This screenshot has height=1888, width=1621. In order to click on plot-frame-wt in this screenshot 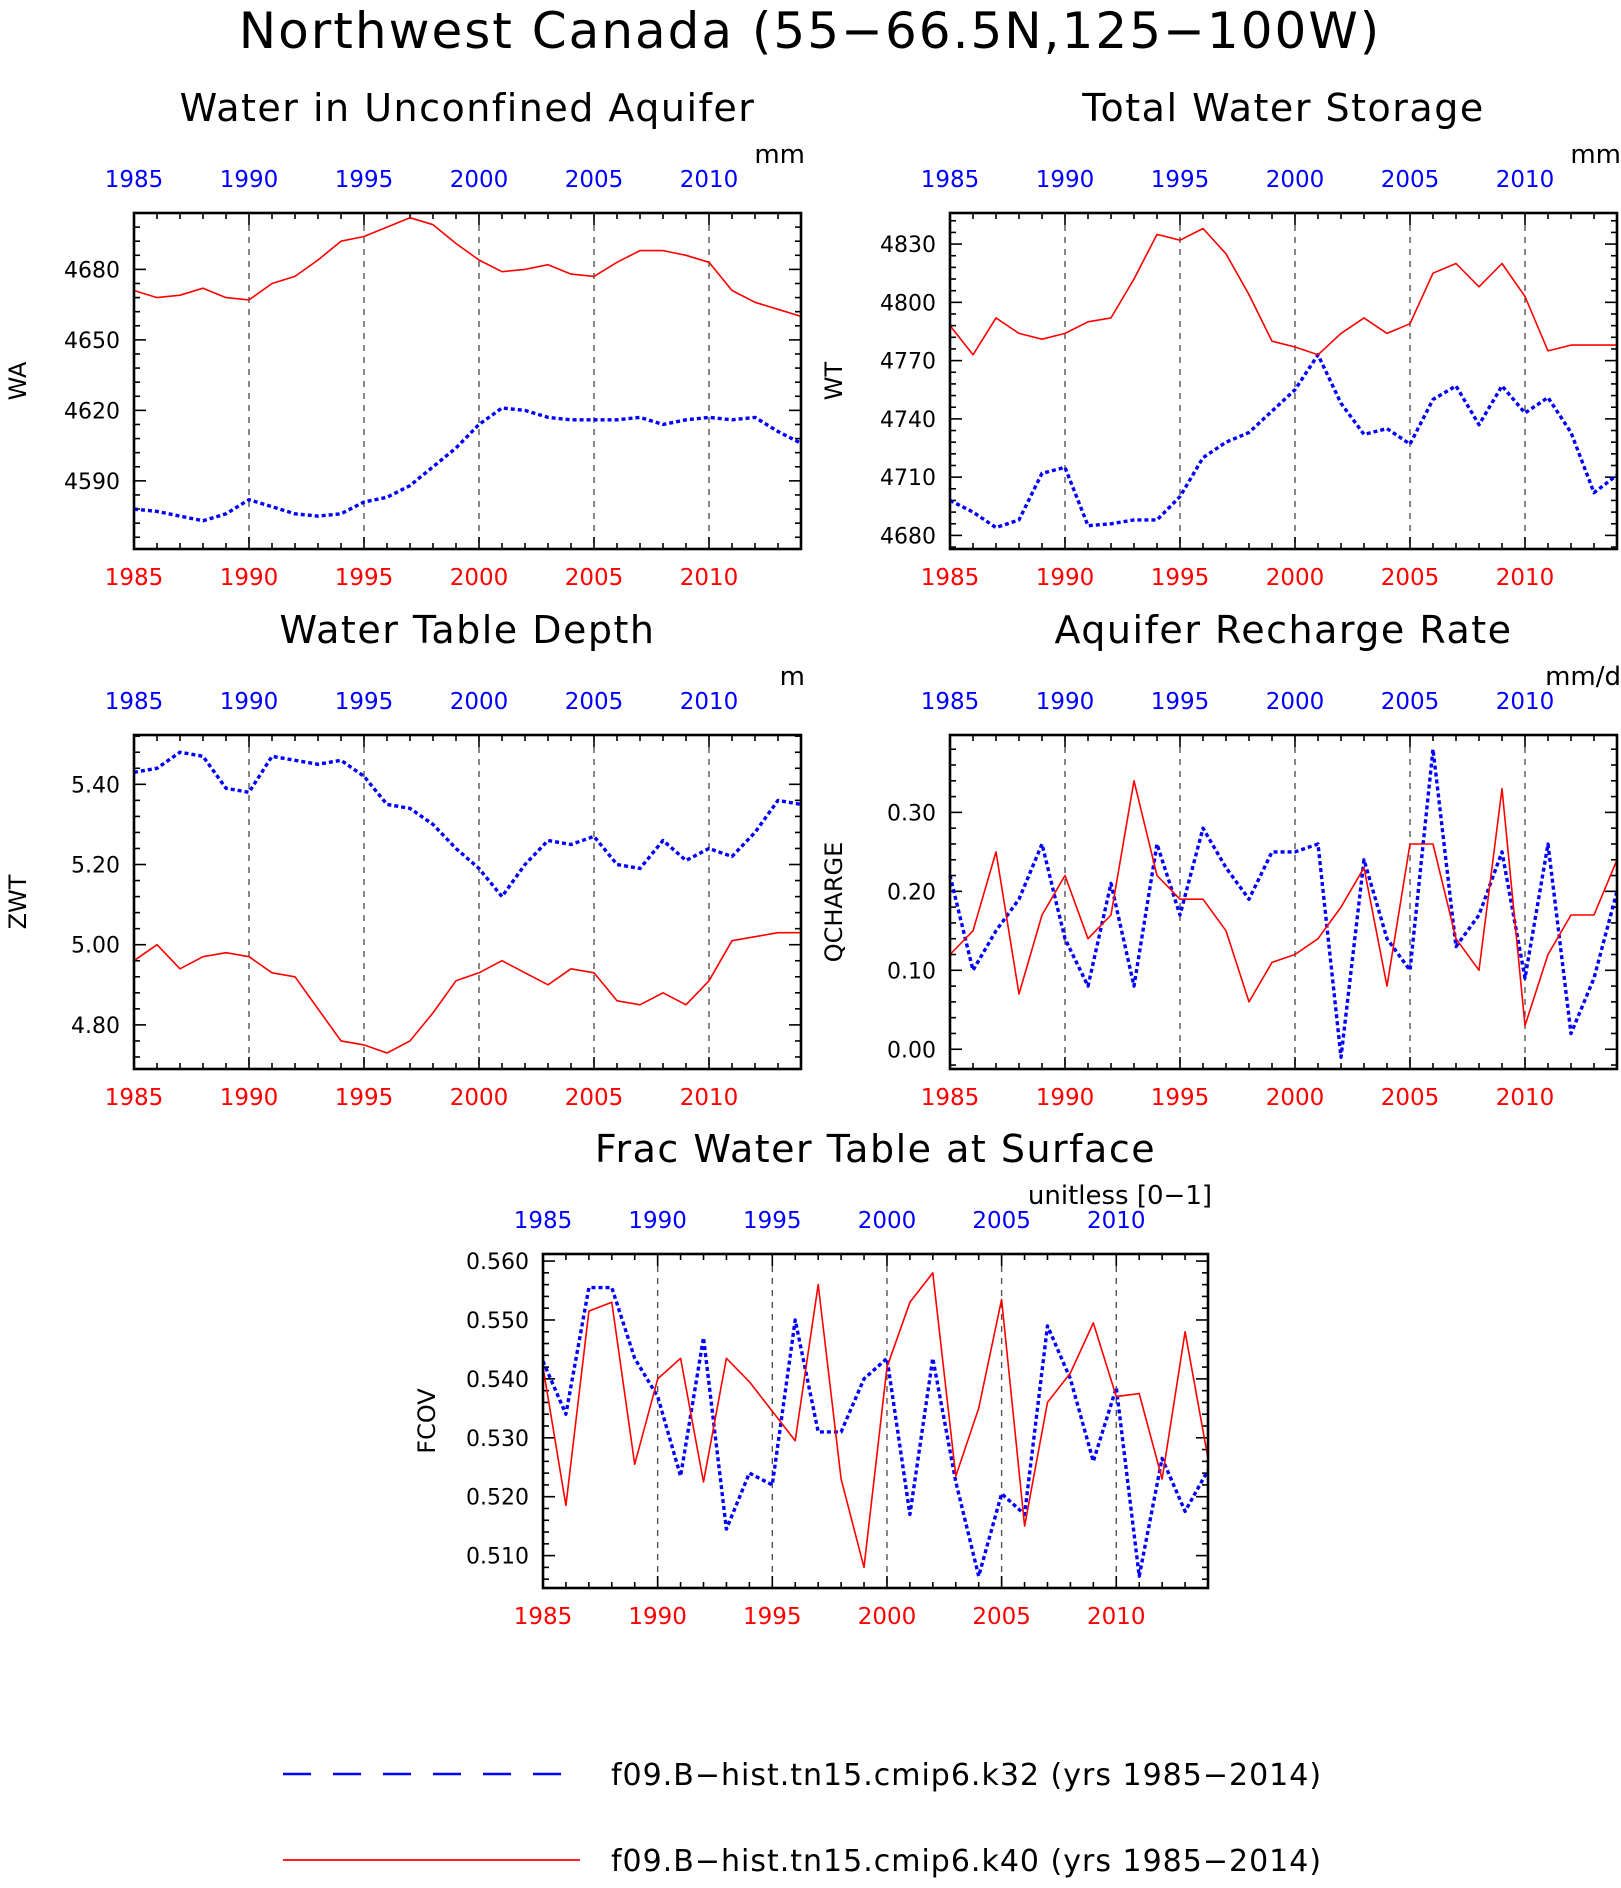, I will do `click(1283, 381)`.